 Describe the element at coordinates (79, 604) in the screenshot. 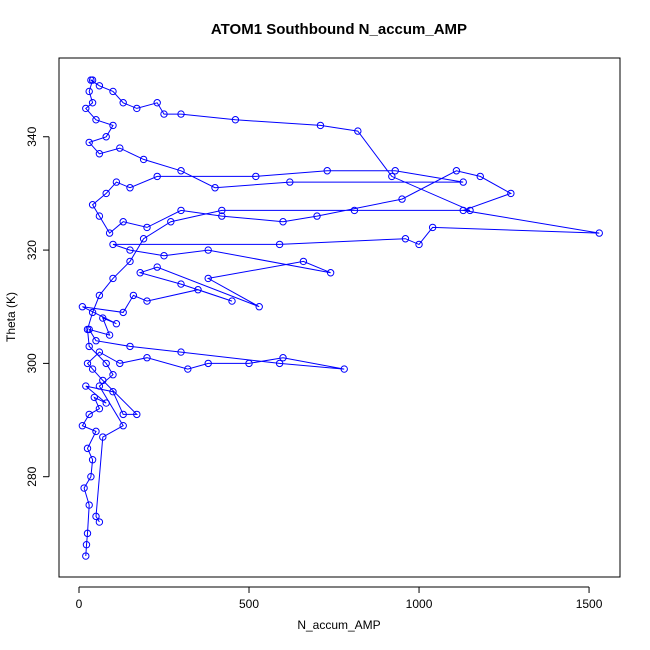

I see `x-tick-label: 0` at that location.